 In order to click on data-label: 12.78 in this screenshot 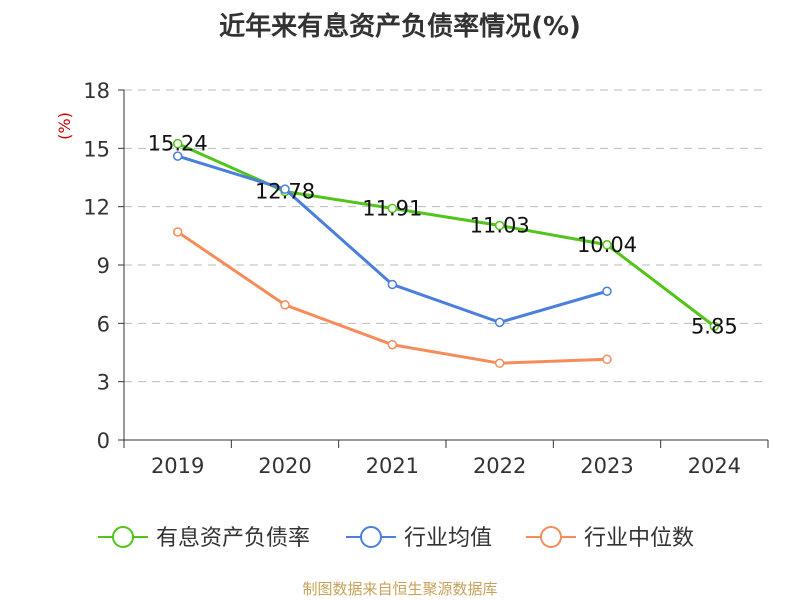, I will do `click(285, 192)`.